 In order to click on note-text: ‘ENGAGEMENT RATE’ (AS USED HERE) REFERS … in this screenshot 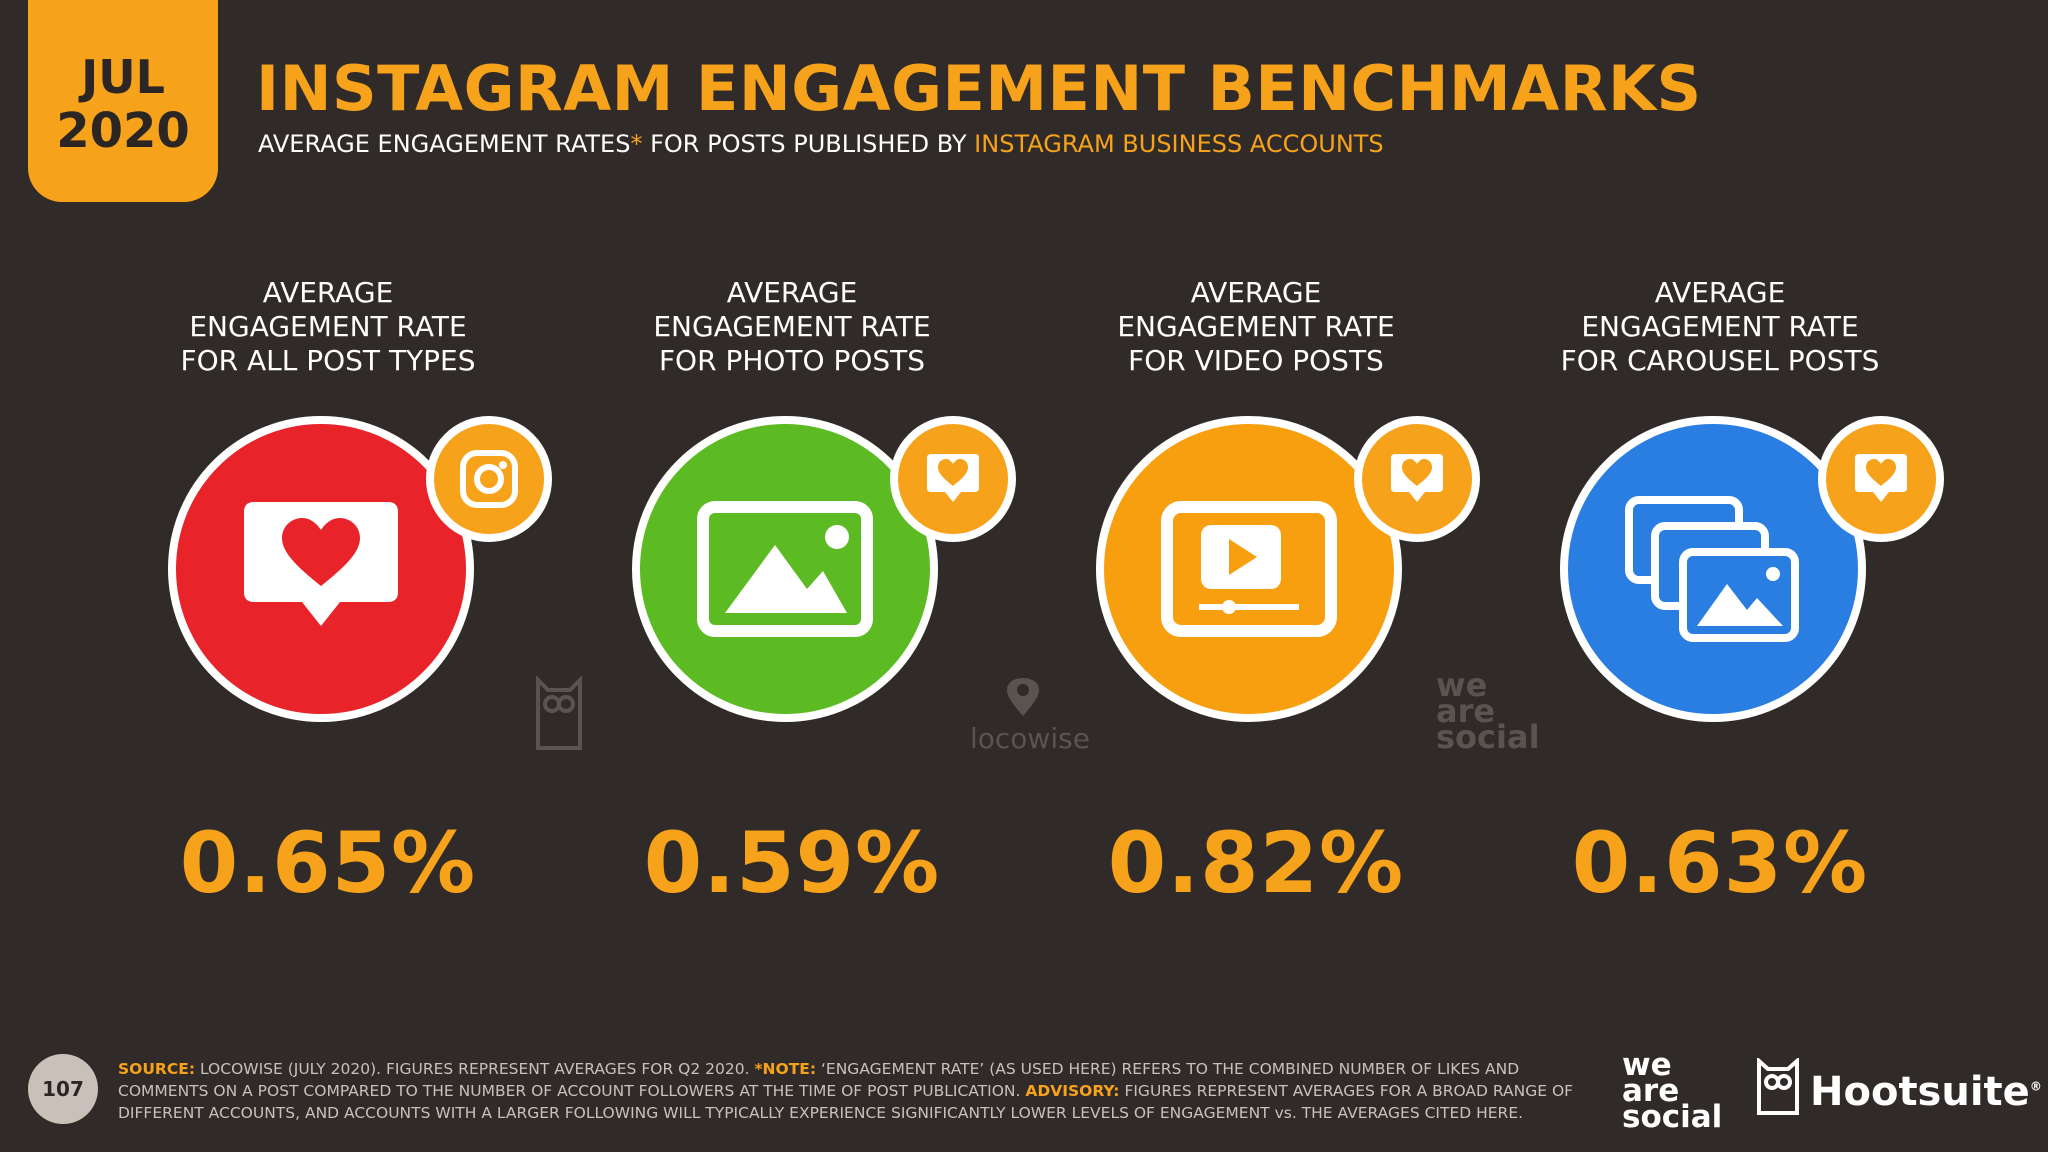, I will do `click(819, 1080)`.